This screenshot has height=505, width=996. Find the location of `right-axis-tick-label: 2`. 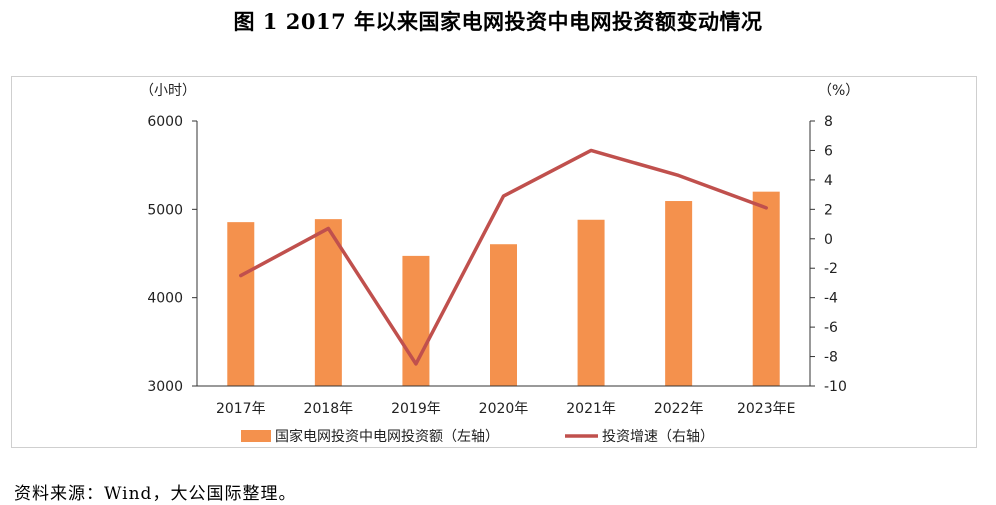

right-axis-tick-label: 2 is located at coordinates (828, 210).